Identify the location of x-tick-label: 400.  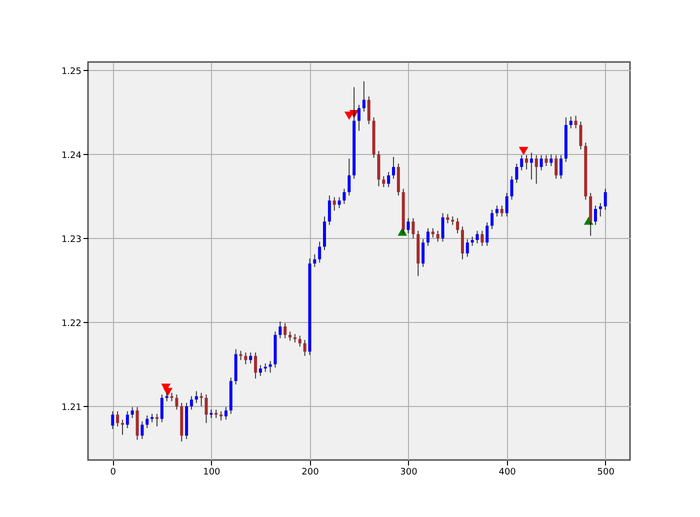
(507, 473).